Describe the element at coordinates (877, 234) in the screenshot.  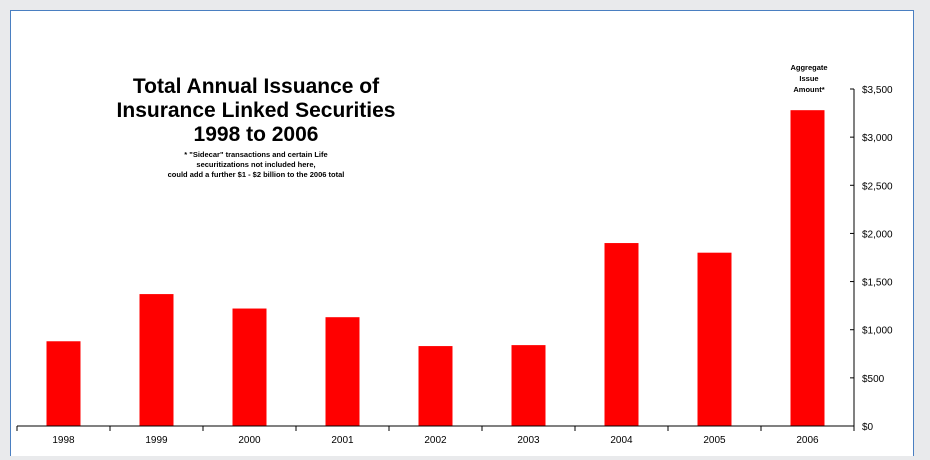
I see `y-tick-label-2000: $2,000` at that location.